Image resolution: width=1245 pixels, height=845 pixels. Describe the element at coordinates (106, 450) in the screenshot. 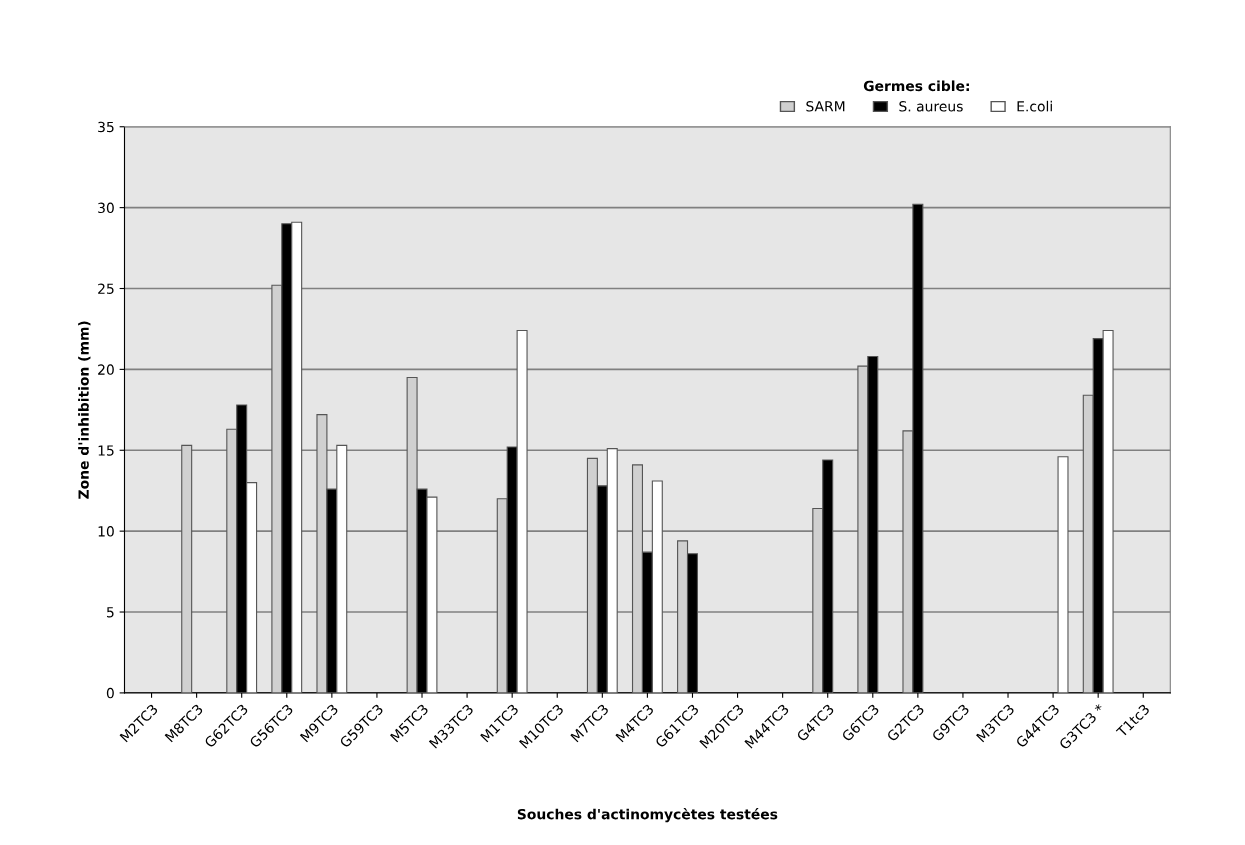

I see `y-tick-label: 15` at that location.